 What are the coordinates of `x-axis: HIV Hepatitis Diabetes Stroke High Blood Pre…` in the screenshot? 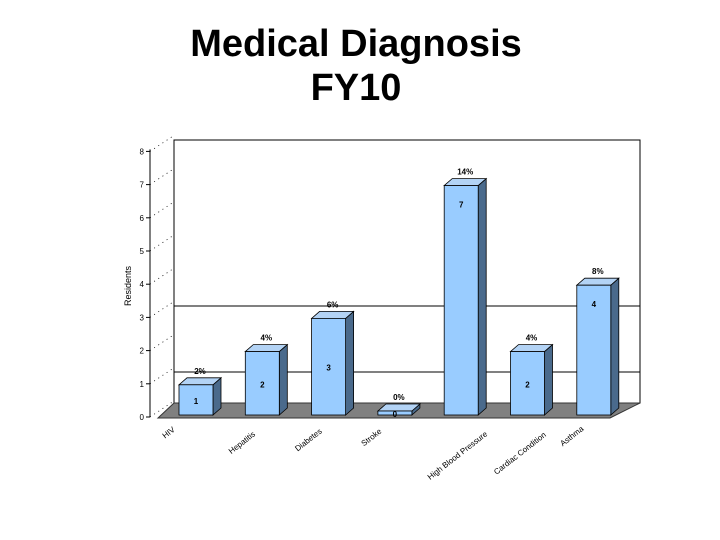 It's located at (373, 453).